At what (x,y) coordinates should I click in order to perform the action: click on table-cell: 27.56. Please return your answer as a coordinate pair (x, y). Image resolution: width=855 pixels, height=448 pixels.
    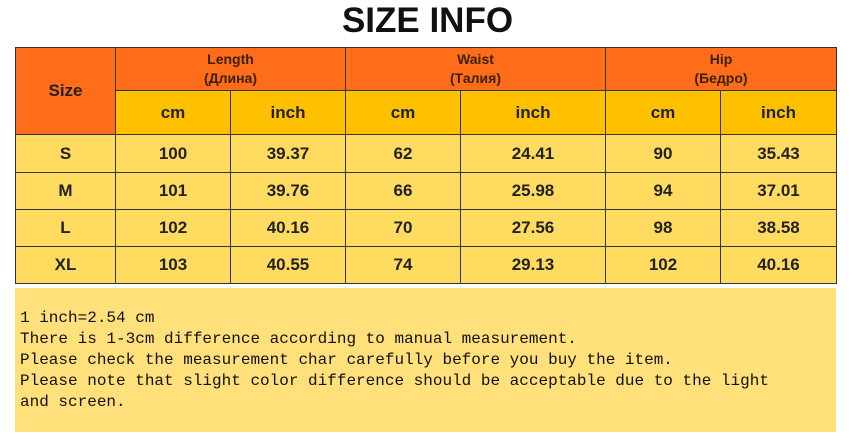
    Looking at the image, I should click on (533, 228).